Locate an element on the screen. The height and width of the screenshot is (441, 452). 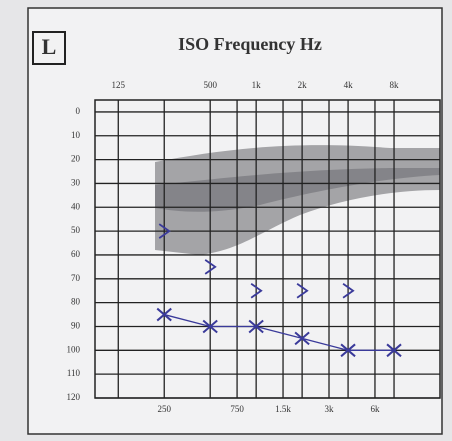
x-tick-top-label: 1k is located at coordinates (257, 85).